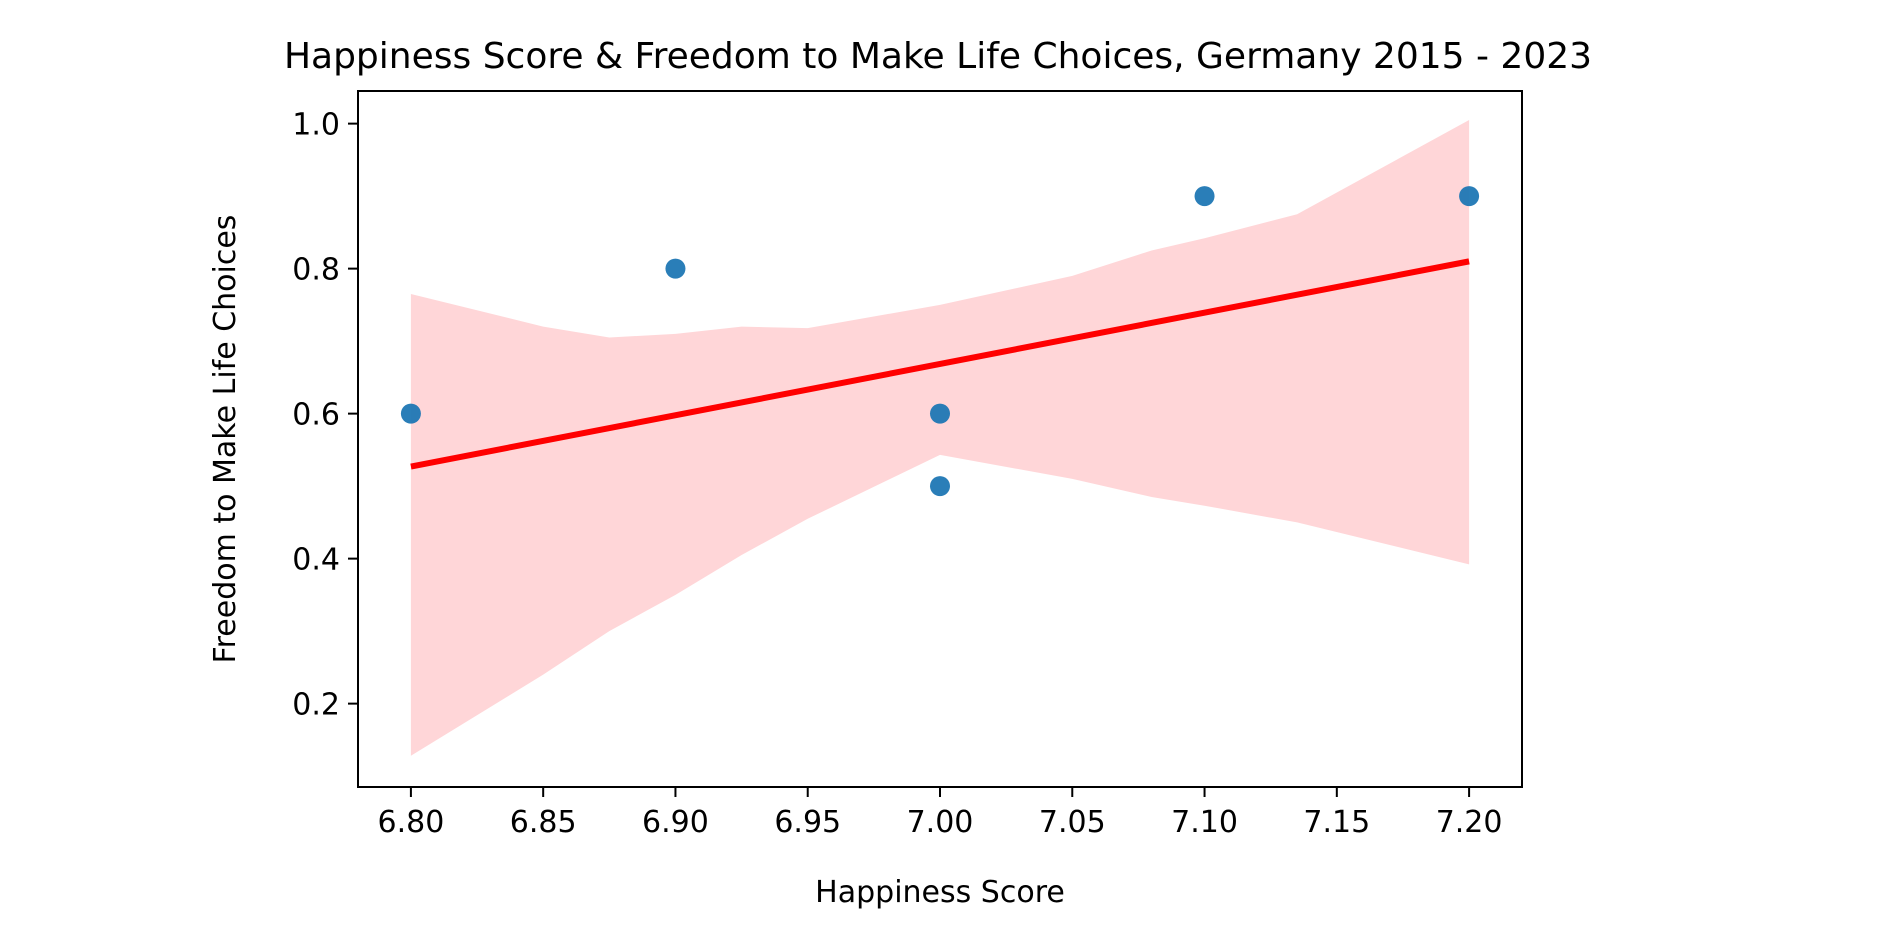 The width and height of the screenshot is (1877, 941). Describe the element at coordinates (316, 125) in the screenshot. I see `y-tick-label: 1.0` at that location.